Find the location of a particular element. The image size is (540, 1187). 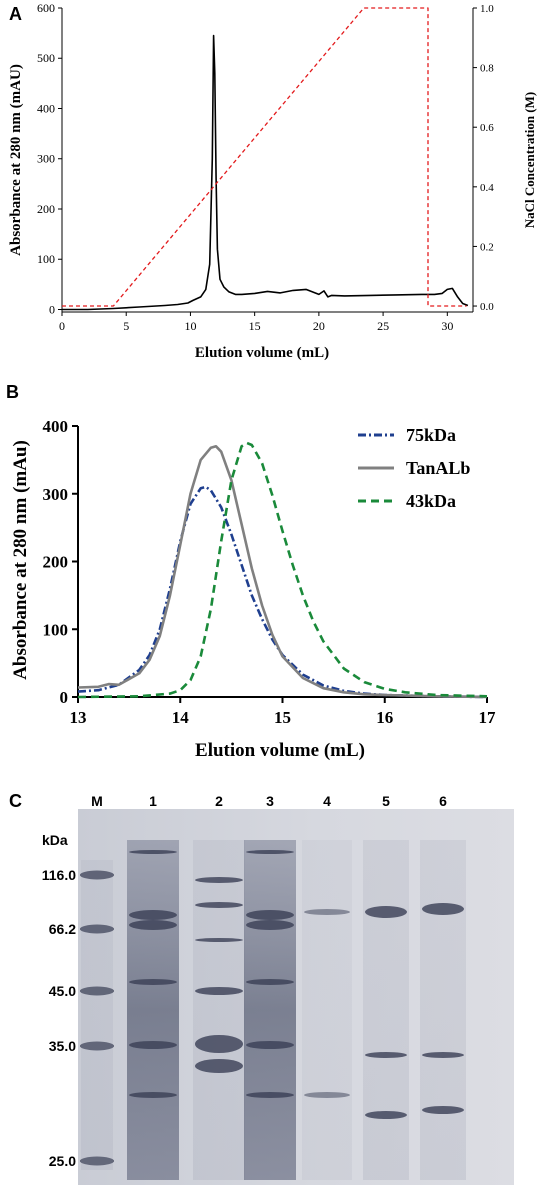

chart-a-x-tick-label: 30 is located at coordinates (447, 326).